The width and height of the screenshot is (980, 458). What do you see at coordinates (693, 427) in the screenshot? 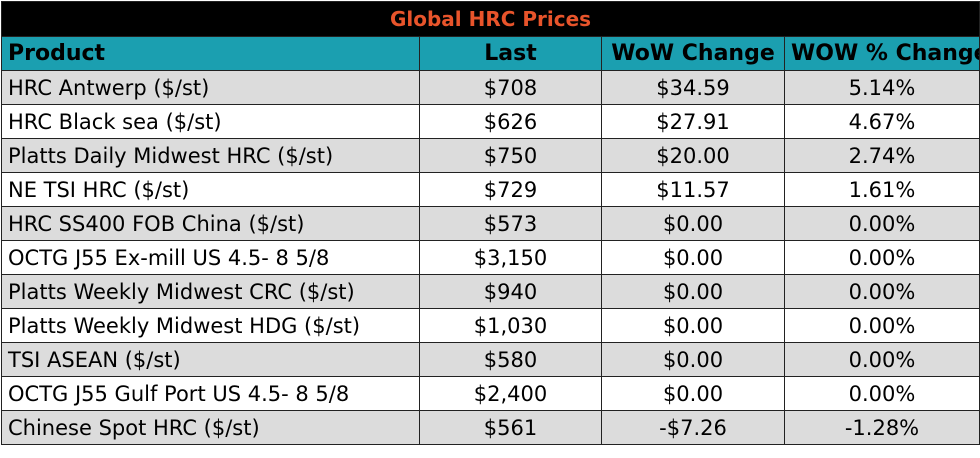
I see `wow-change-cell: -$7.26` at bounding box center [693, 427].